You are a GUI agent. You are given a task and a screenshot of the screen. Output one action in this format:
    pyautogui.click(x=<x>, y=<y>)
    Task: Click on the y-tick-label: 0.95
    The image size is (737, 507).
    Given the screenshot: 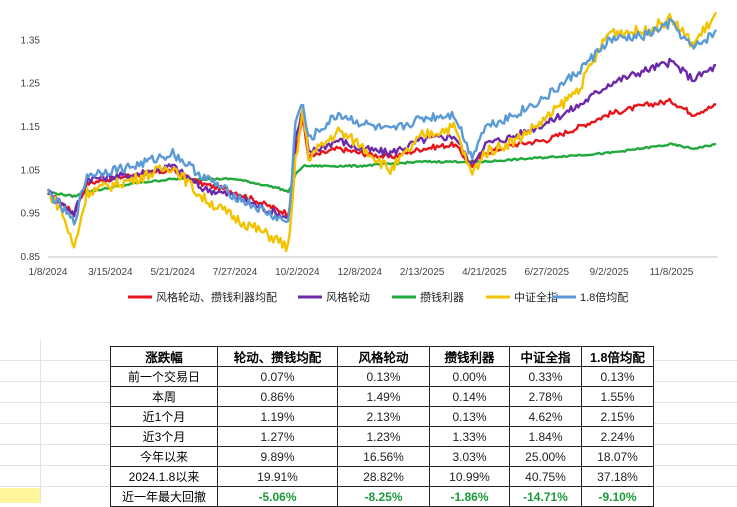 What is the action you would take?
    pyautogui.click(x=31, y=214)
    